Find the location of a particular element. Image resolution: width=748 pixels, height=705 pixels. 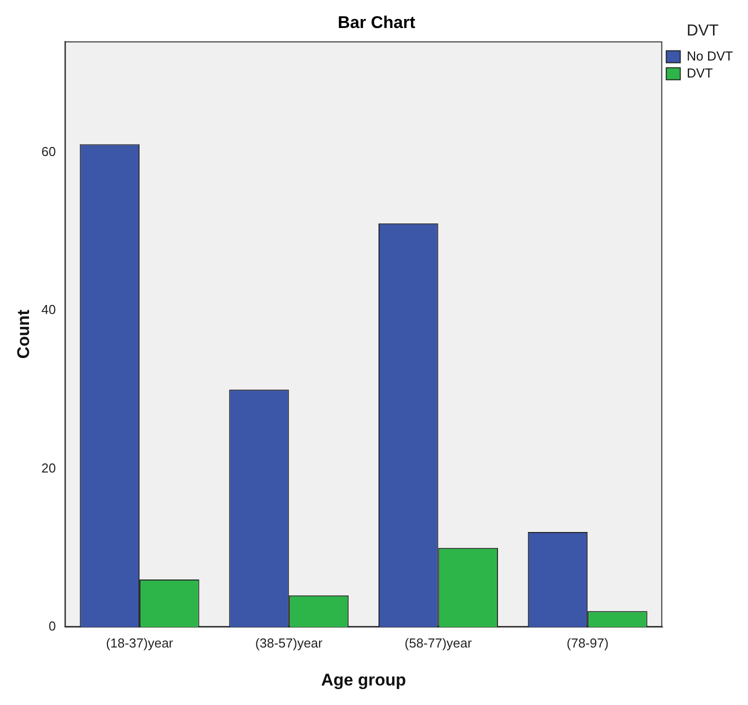

x-tick-label: (58-77)year is located at coordinates (438, 642).